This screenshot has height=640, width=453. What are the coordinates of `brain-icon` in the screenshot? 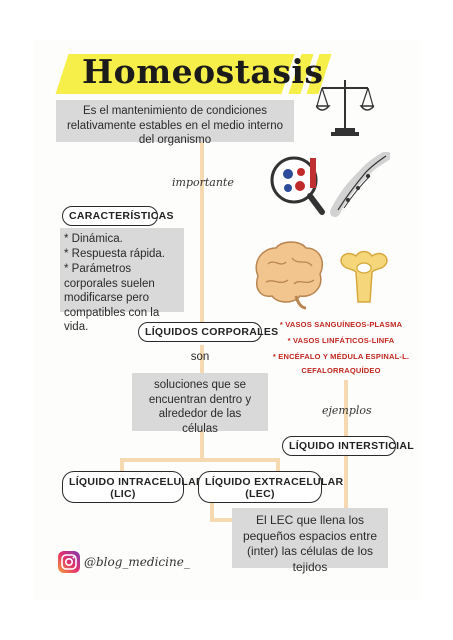 It's located at (289, 275).